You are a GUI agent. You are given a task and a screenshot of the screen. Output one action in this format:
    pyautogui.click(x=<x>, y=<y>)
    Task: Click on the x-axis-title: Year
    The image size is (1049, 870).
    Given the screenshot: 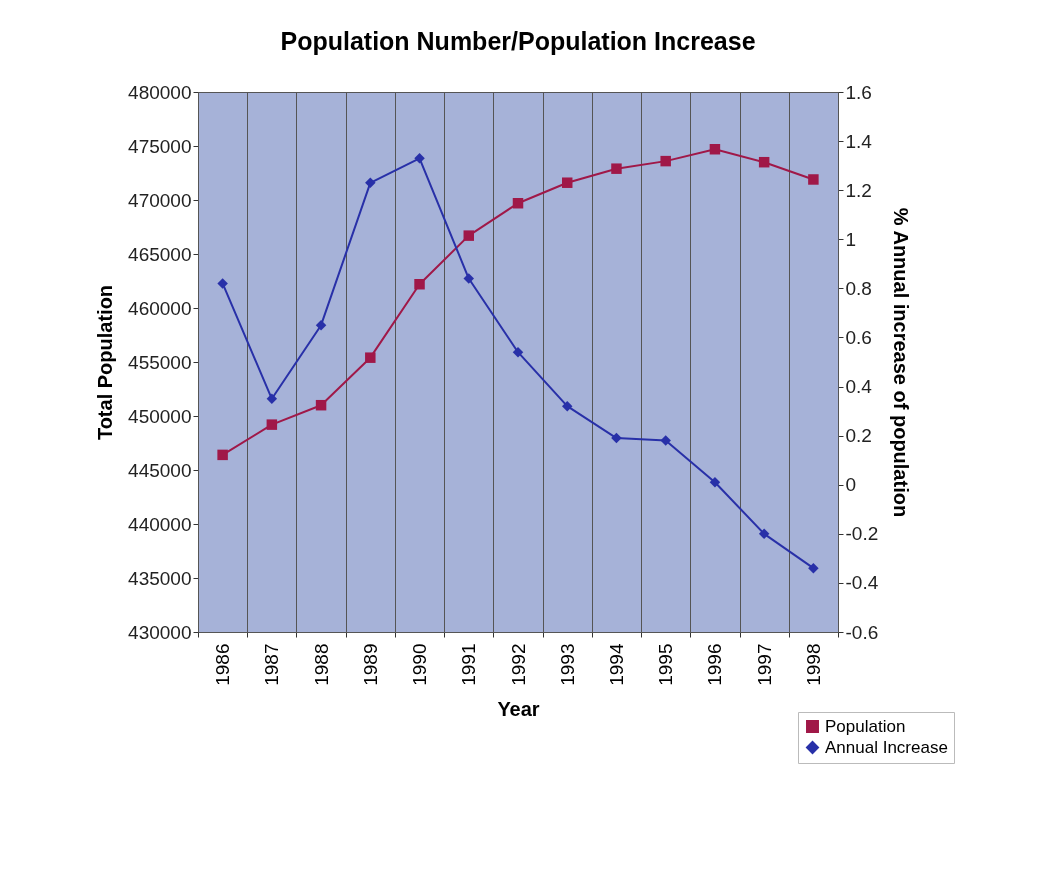 What is the action you would take?
    pyautogui.click(x=518, y=708)
    